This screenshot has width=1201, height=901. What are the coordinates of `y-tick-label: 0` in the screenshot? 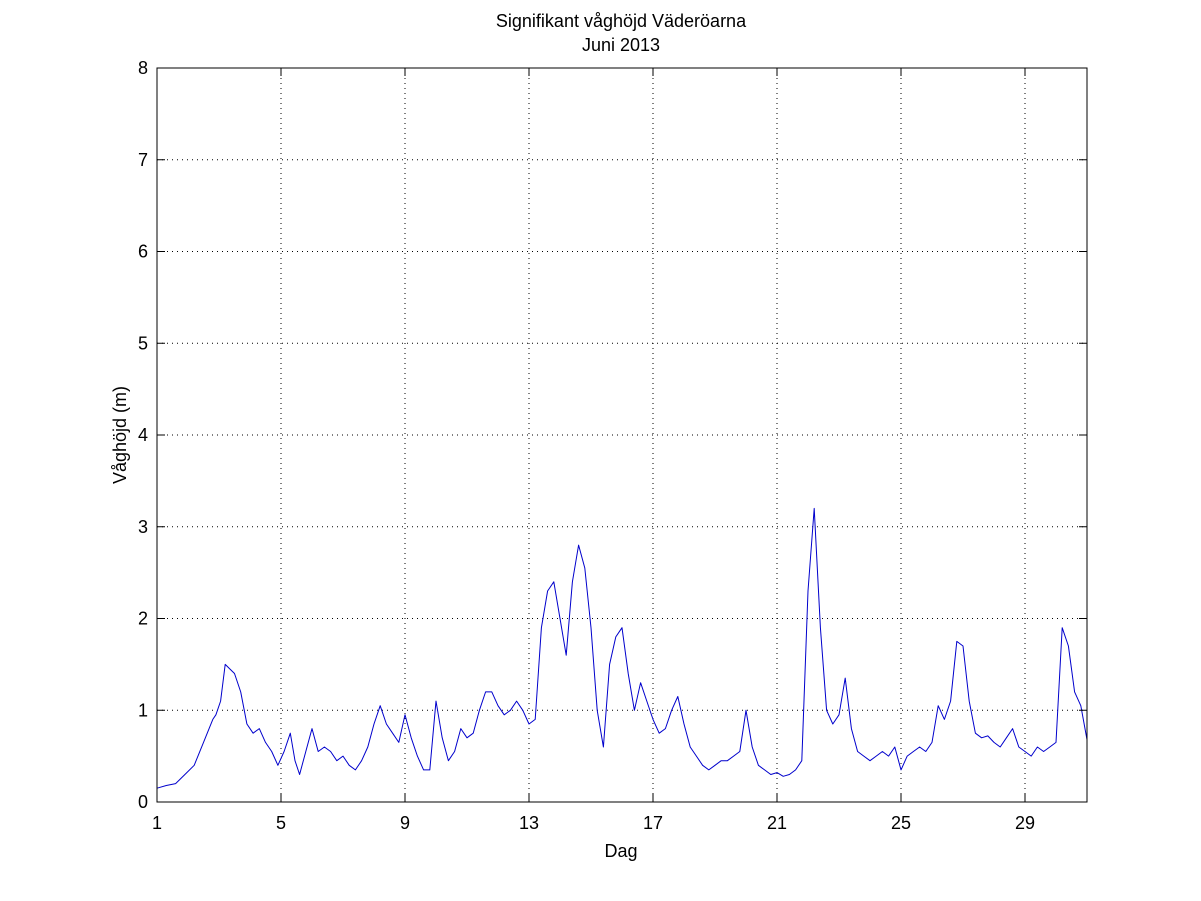 It's located at (143, 802).